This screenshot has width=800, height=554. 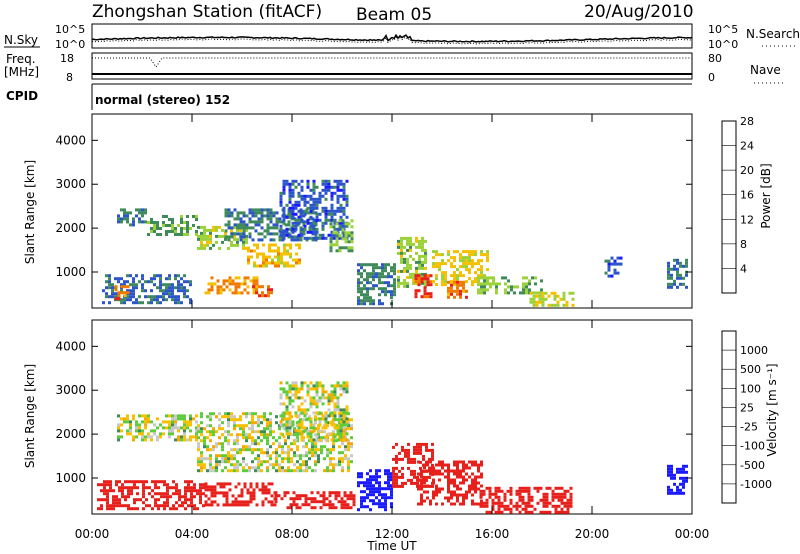 I want to click on colorbar-label: 25, so click(x=747, y=407).